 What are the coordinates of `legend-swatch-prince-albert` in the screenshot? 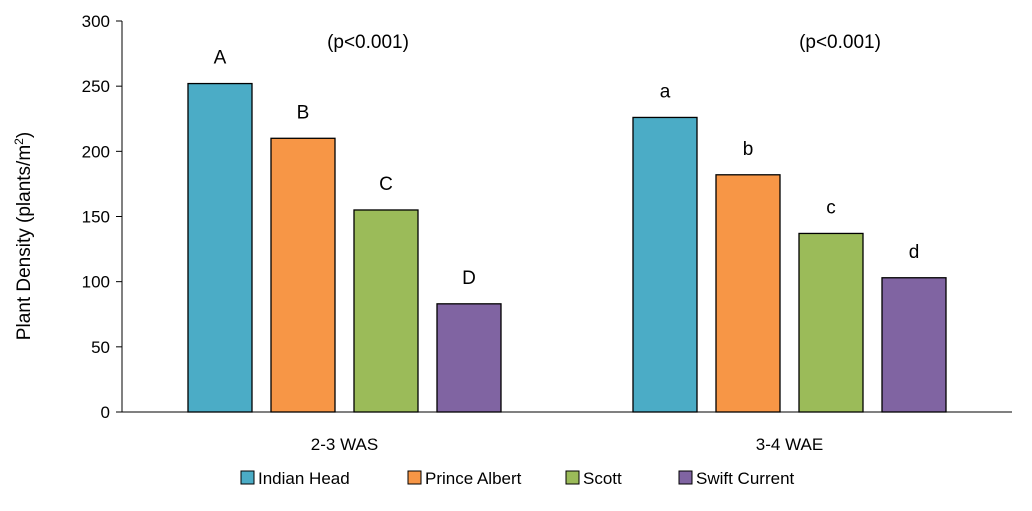 It's located at (414, 477).